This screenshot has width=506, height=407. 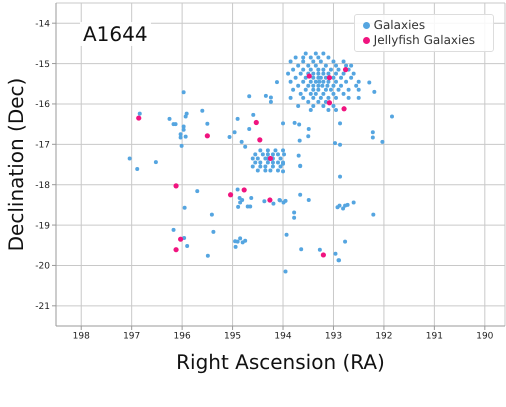 What do you see at coordinates (42, 307) in the screenshot?
I see `y-tick-label: -21` at bounding box center [42, 307].